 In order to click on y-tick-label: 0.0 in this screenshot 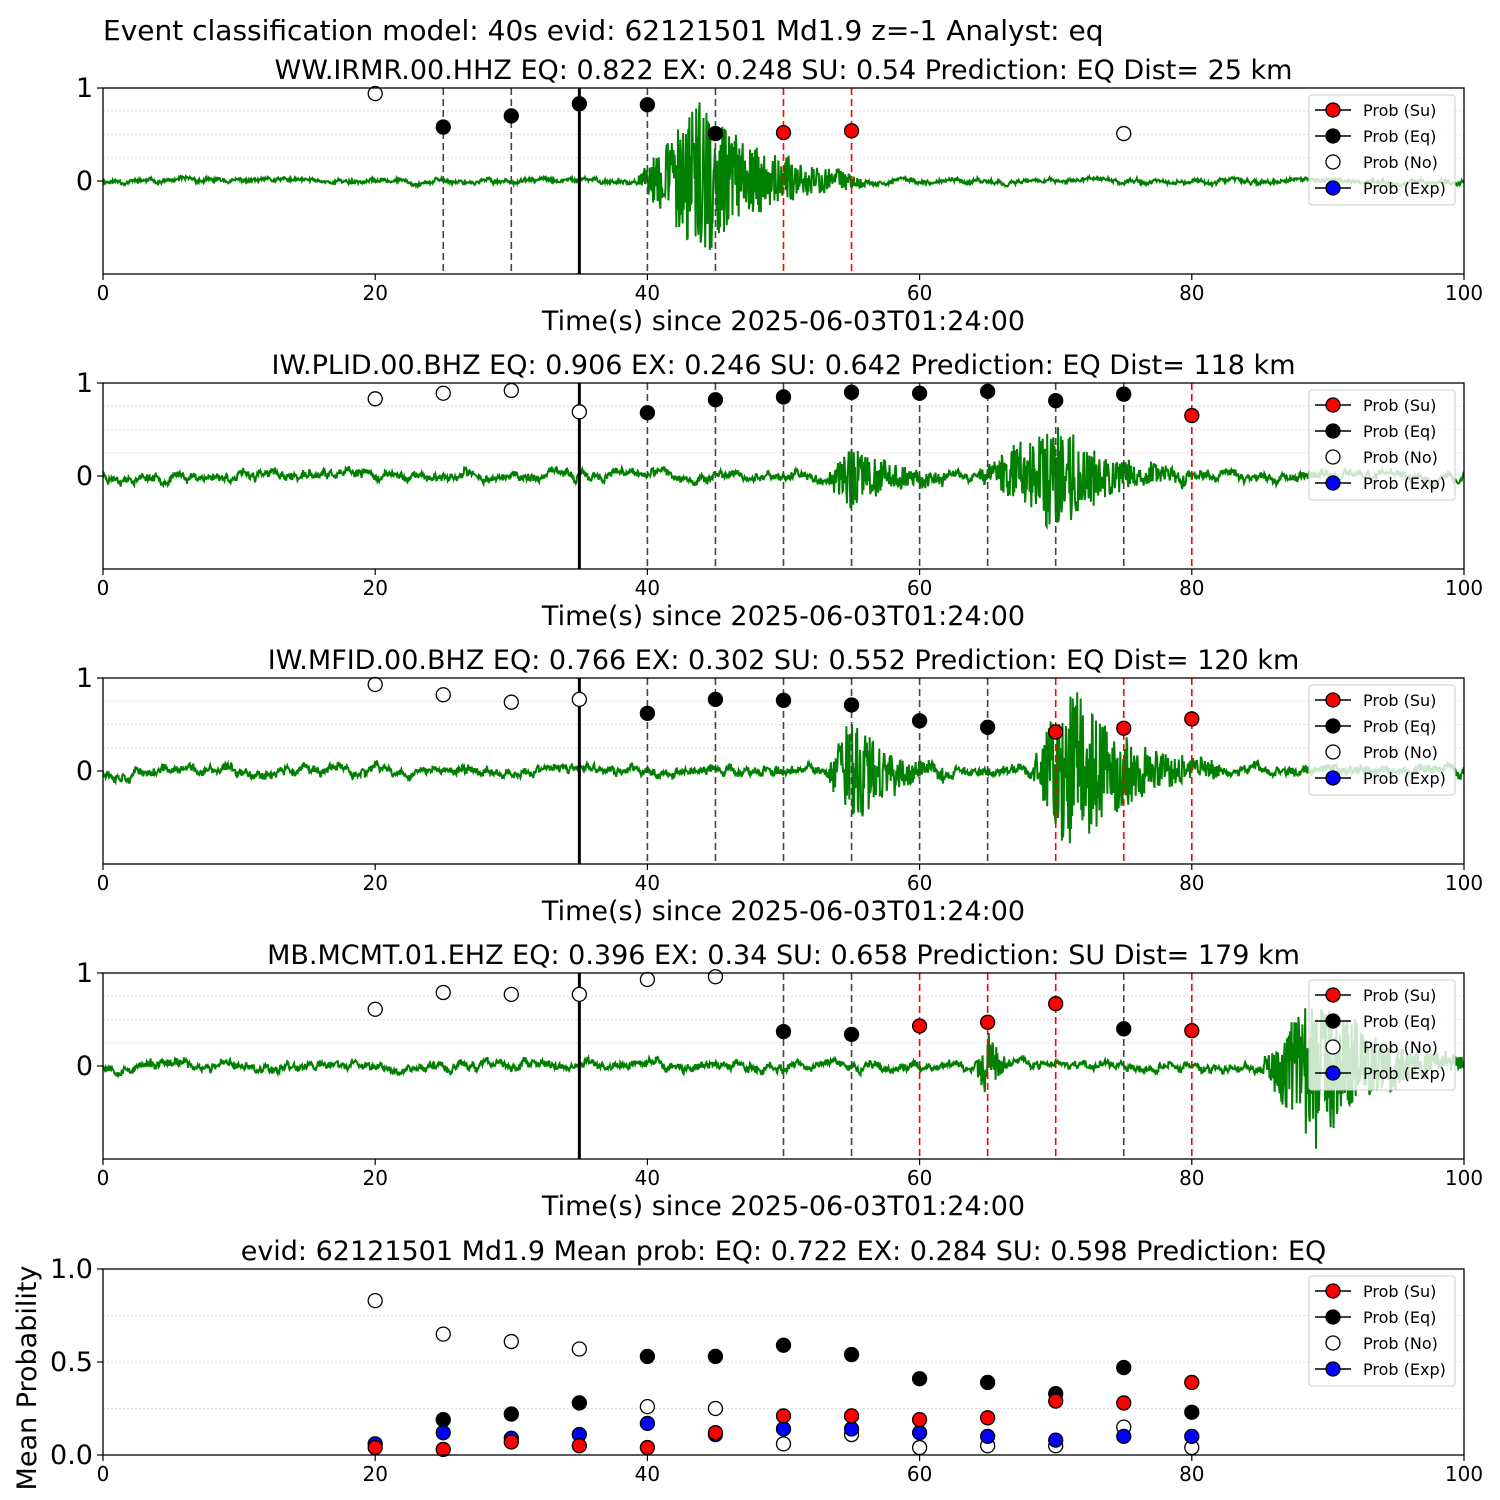, I will do `click(71, 1455)`.